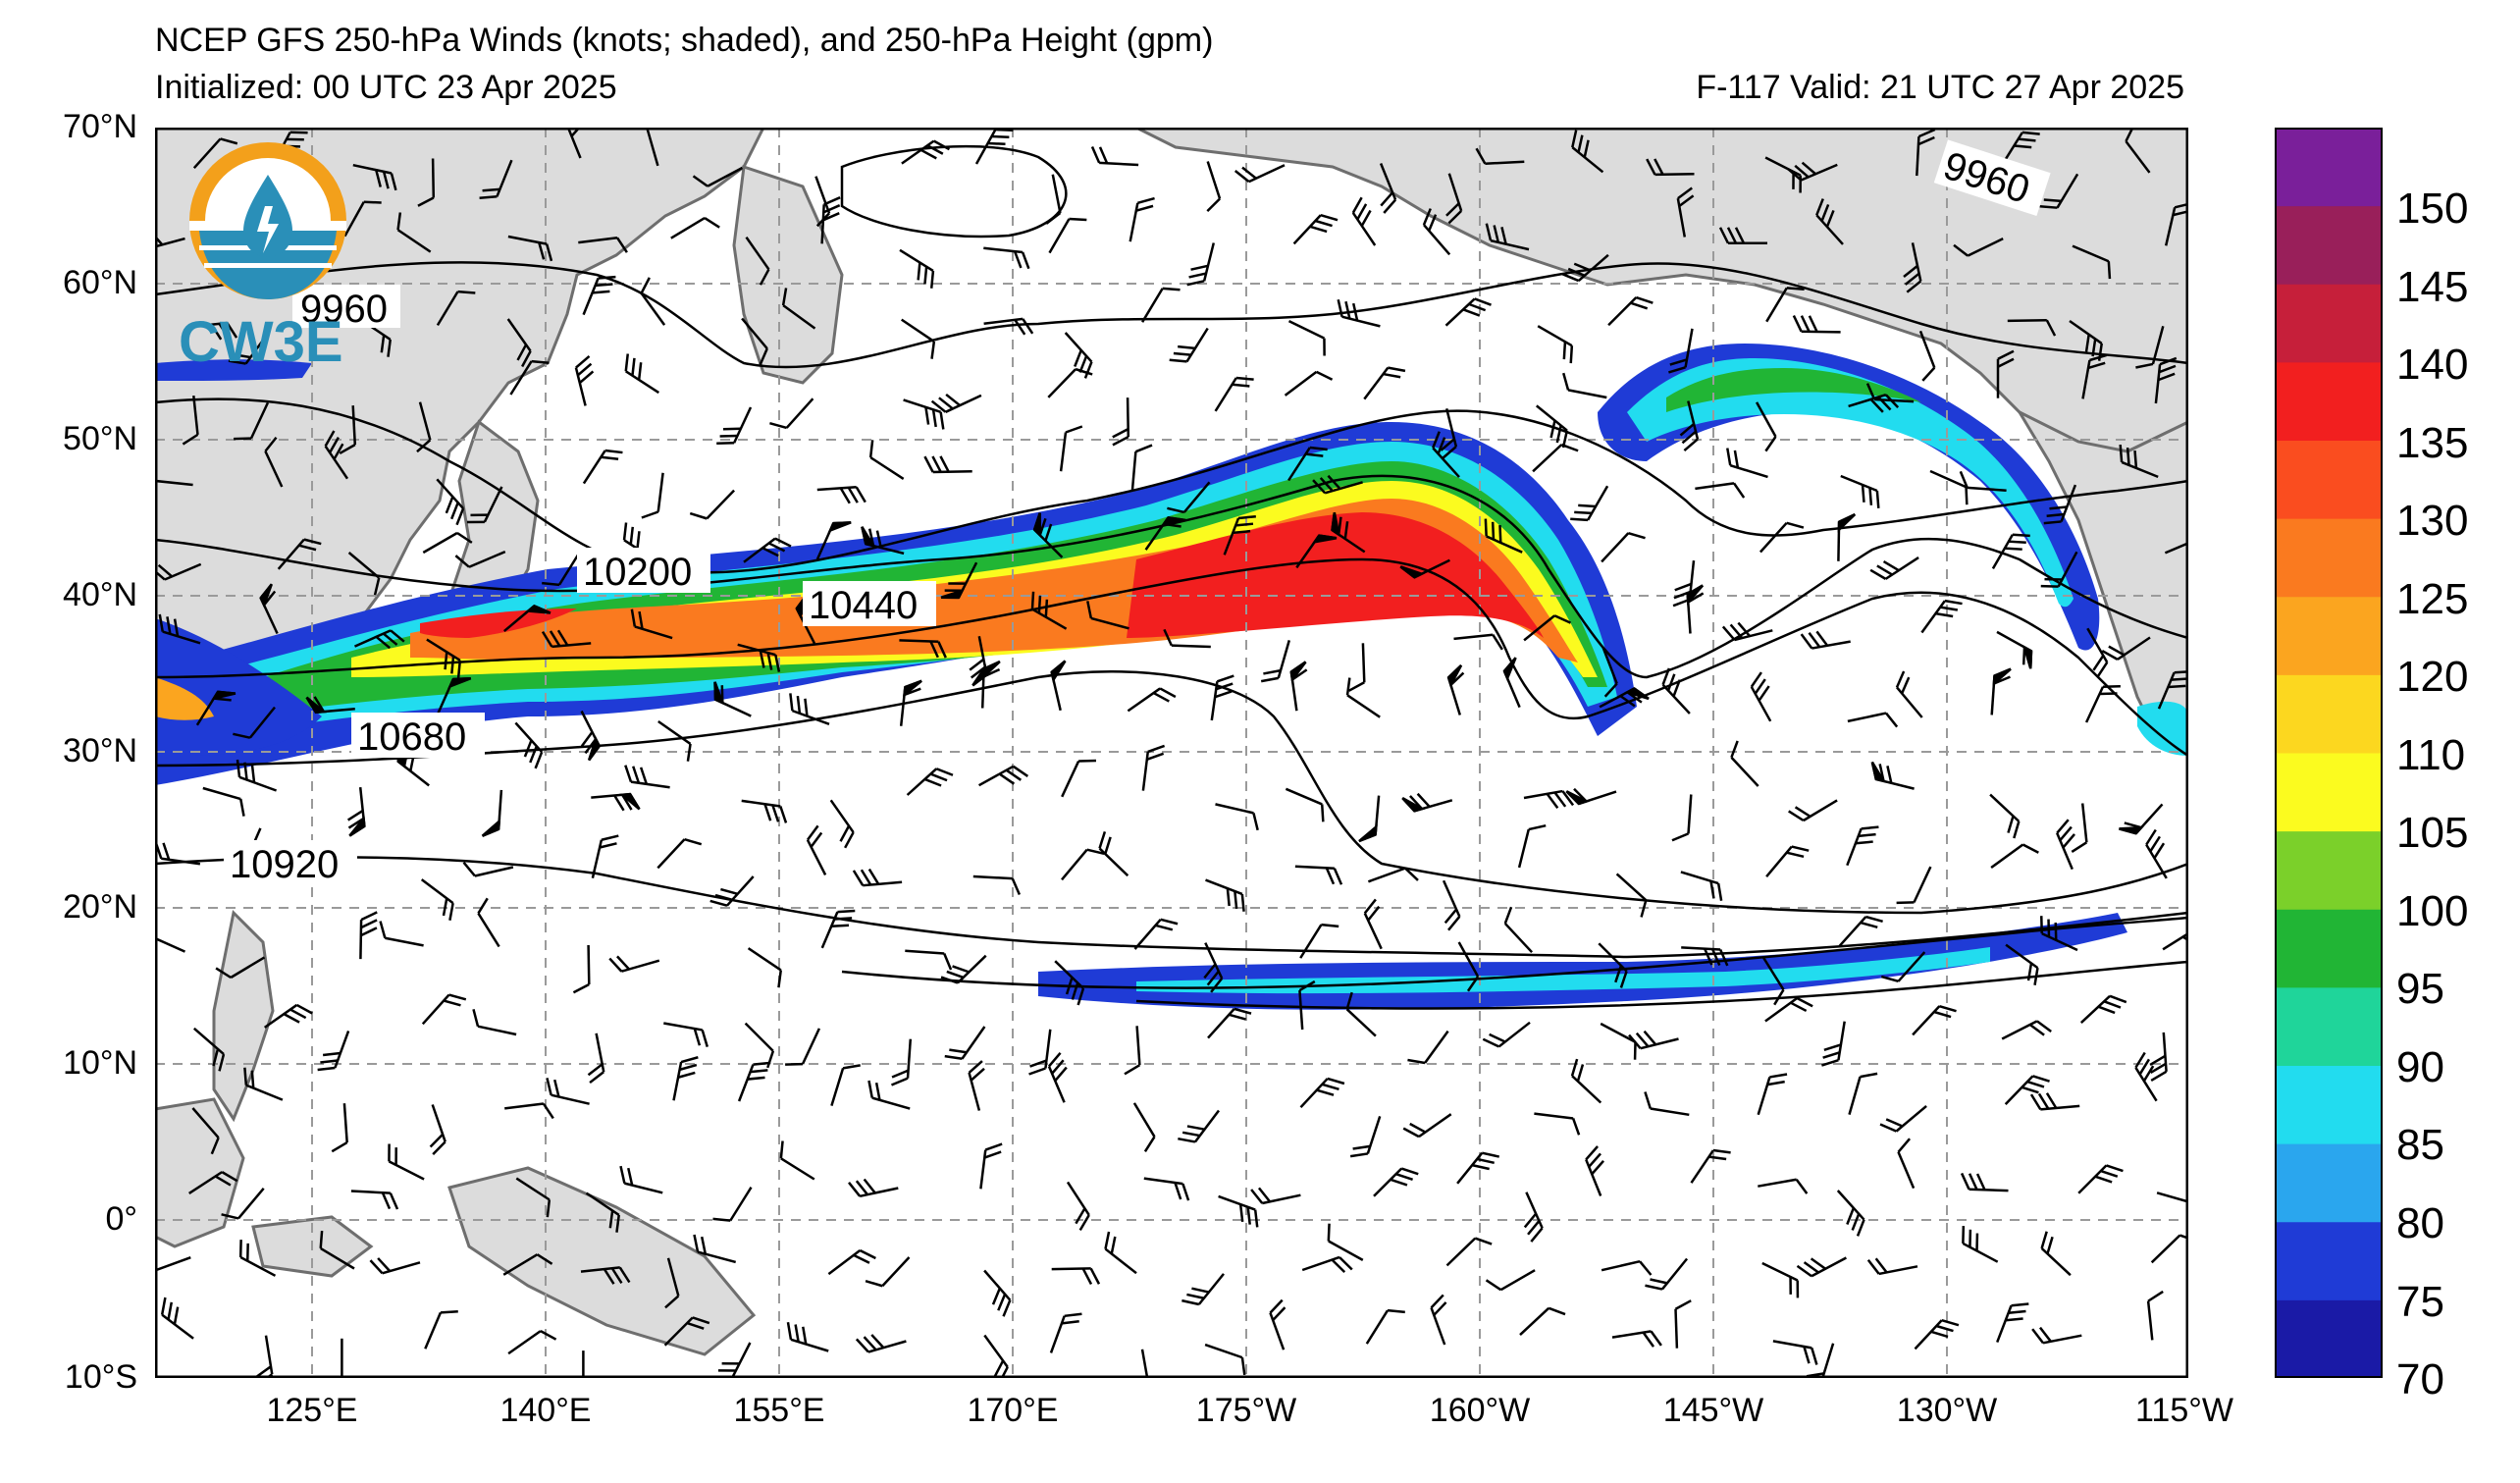 This screenshot has width=2520, height=1483. Describe the element at coordinates (2420, 1380) in the screenshot. I see `colorbar-label-70: 70` at that location.